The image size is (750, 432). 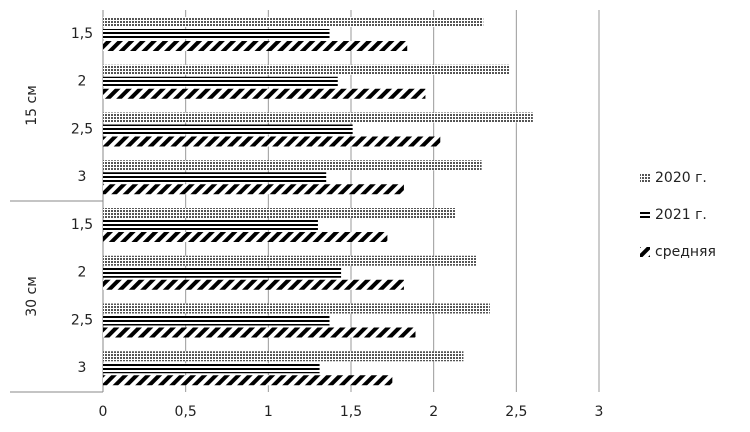 What do you see at coordinates (681, 215) in the screenshot?
I see `legend-label: 2021 г.` at bounding box center [681, 215].